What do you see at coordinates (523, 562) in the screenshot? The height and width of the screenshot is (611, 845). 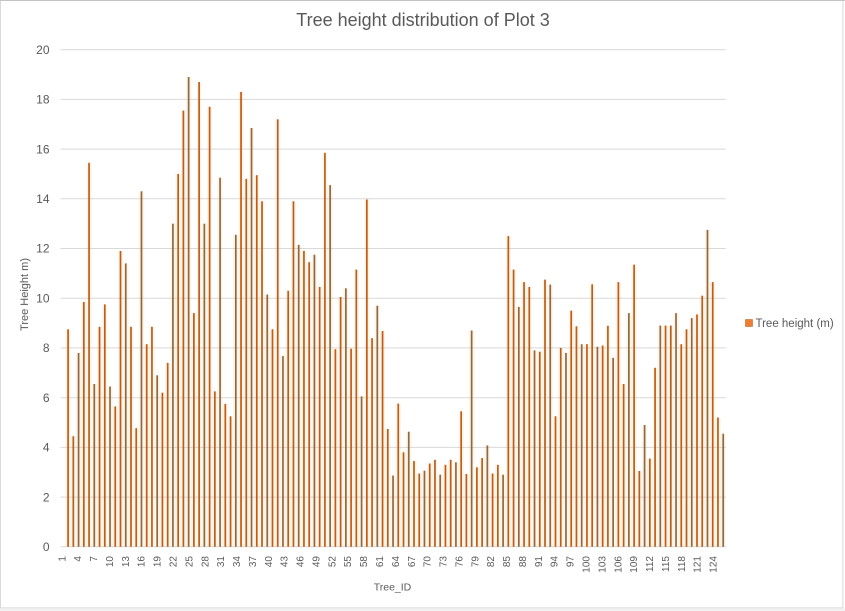 I see `svg-text: 88` at bounding box center [523, 562].